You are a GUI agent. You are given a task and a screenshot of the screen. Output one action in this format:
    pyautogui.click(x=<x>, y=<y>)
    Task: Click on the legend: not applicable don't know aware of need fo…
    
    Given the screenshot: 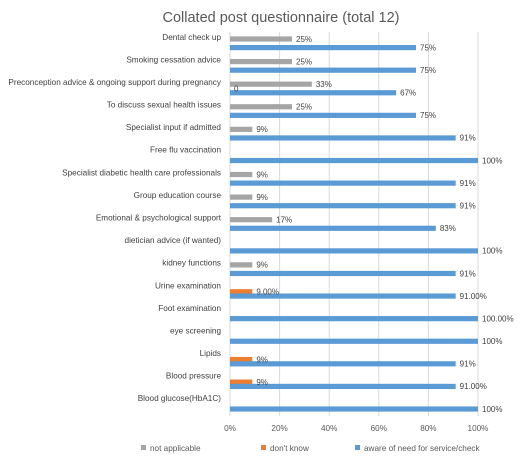 What is the action you would take?
    pyautogui.click(x=310, y=448)
    